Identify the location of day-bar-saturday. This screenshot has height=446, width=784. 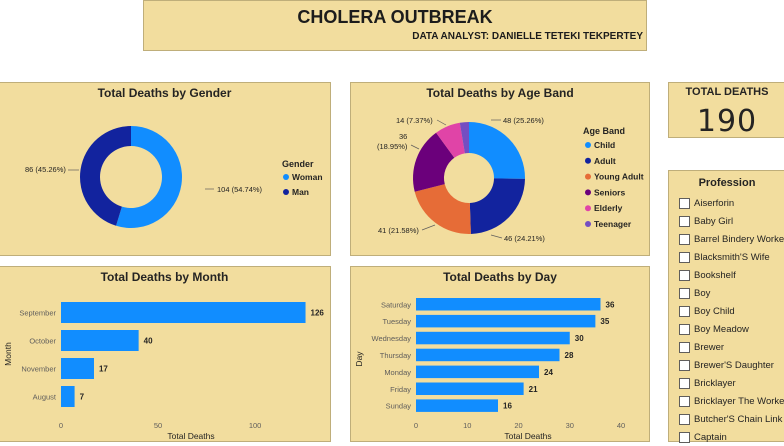
(508, 304).